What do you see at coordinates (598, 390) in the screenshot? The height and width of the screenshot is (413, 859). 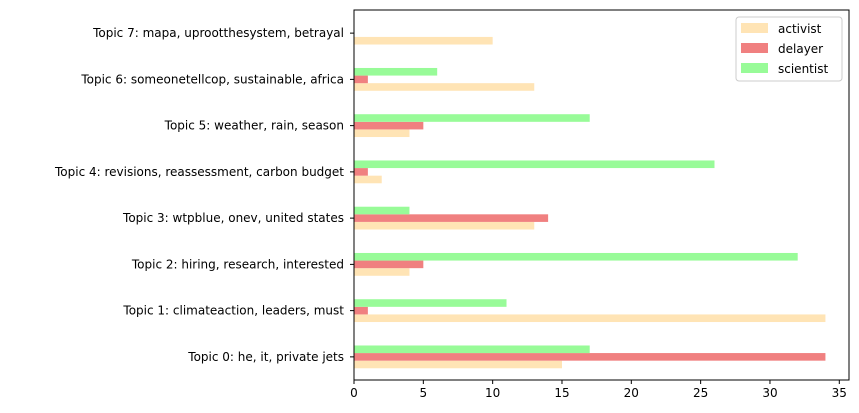 I see `x-ticks: 0 5 10 15 20 25 30 35` at bounding box center [598, 390].